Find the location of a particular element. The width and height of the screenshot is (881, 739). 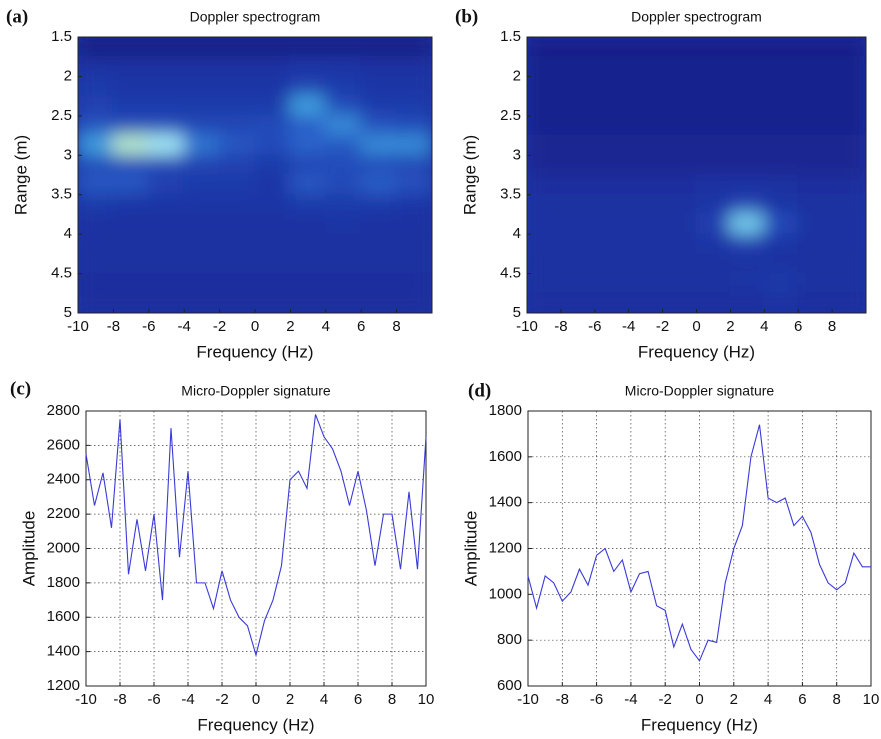

x-tick-label: 6 is located at coordinates (361, 326).